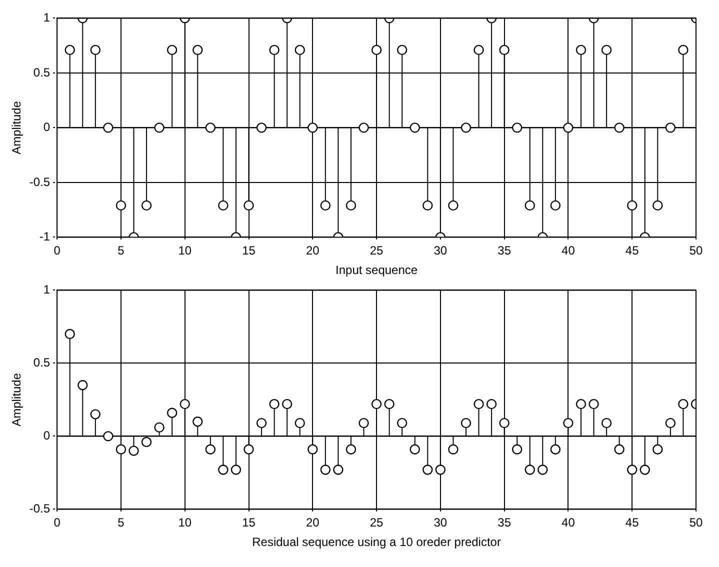  Describe the element at coordinates (44, 237) in the screenshot. I see `y-tick-label: -1` at that location.